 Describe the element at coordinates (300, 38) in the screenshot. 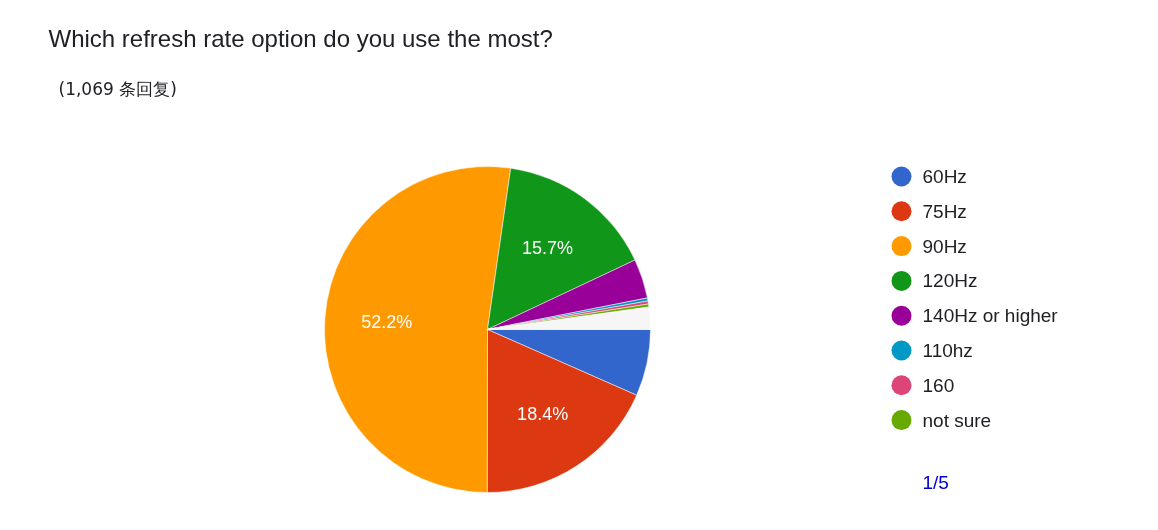

I see `chart-title: Which refresh rate option do you use the most?` at that location.